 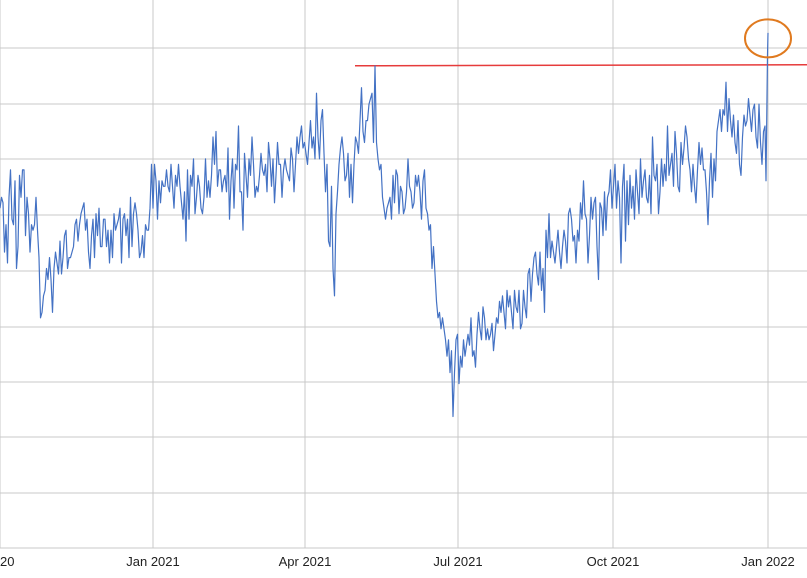 I want to click on reference-line, so click(x=580, y=65).